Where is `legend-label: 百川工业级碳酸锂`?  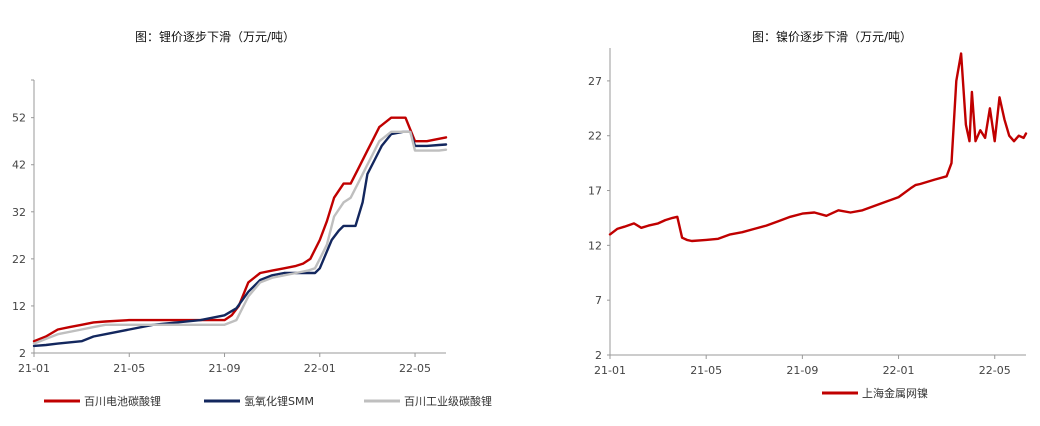
legend-label: 百川工业级碳酸锂 is located at coordinates (448, 401).